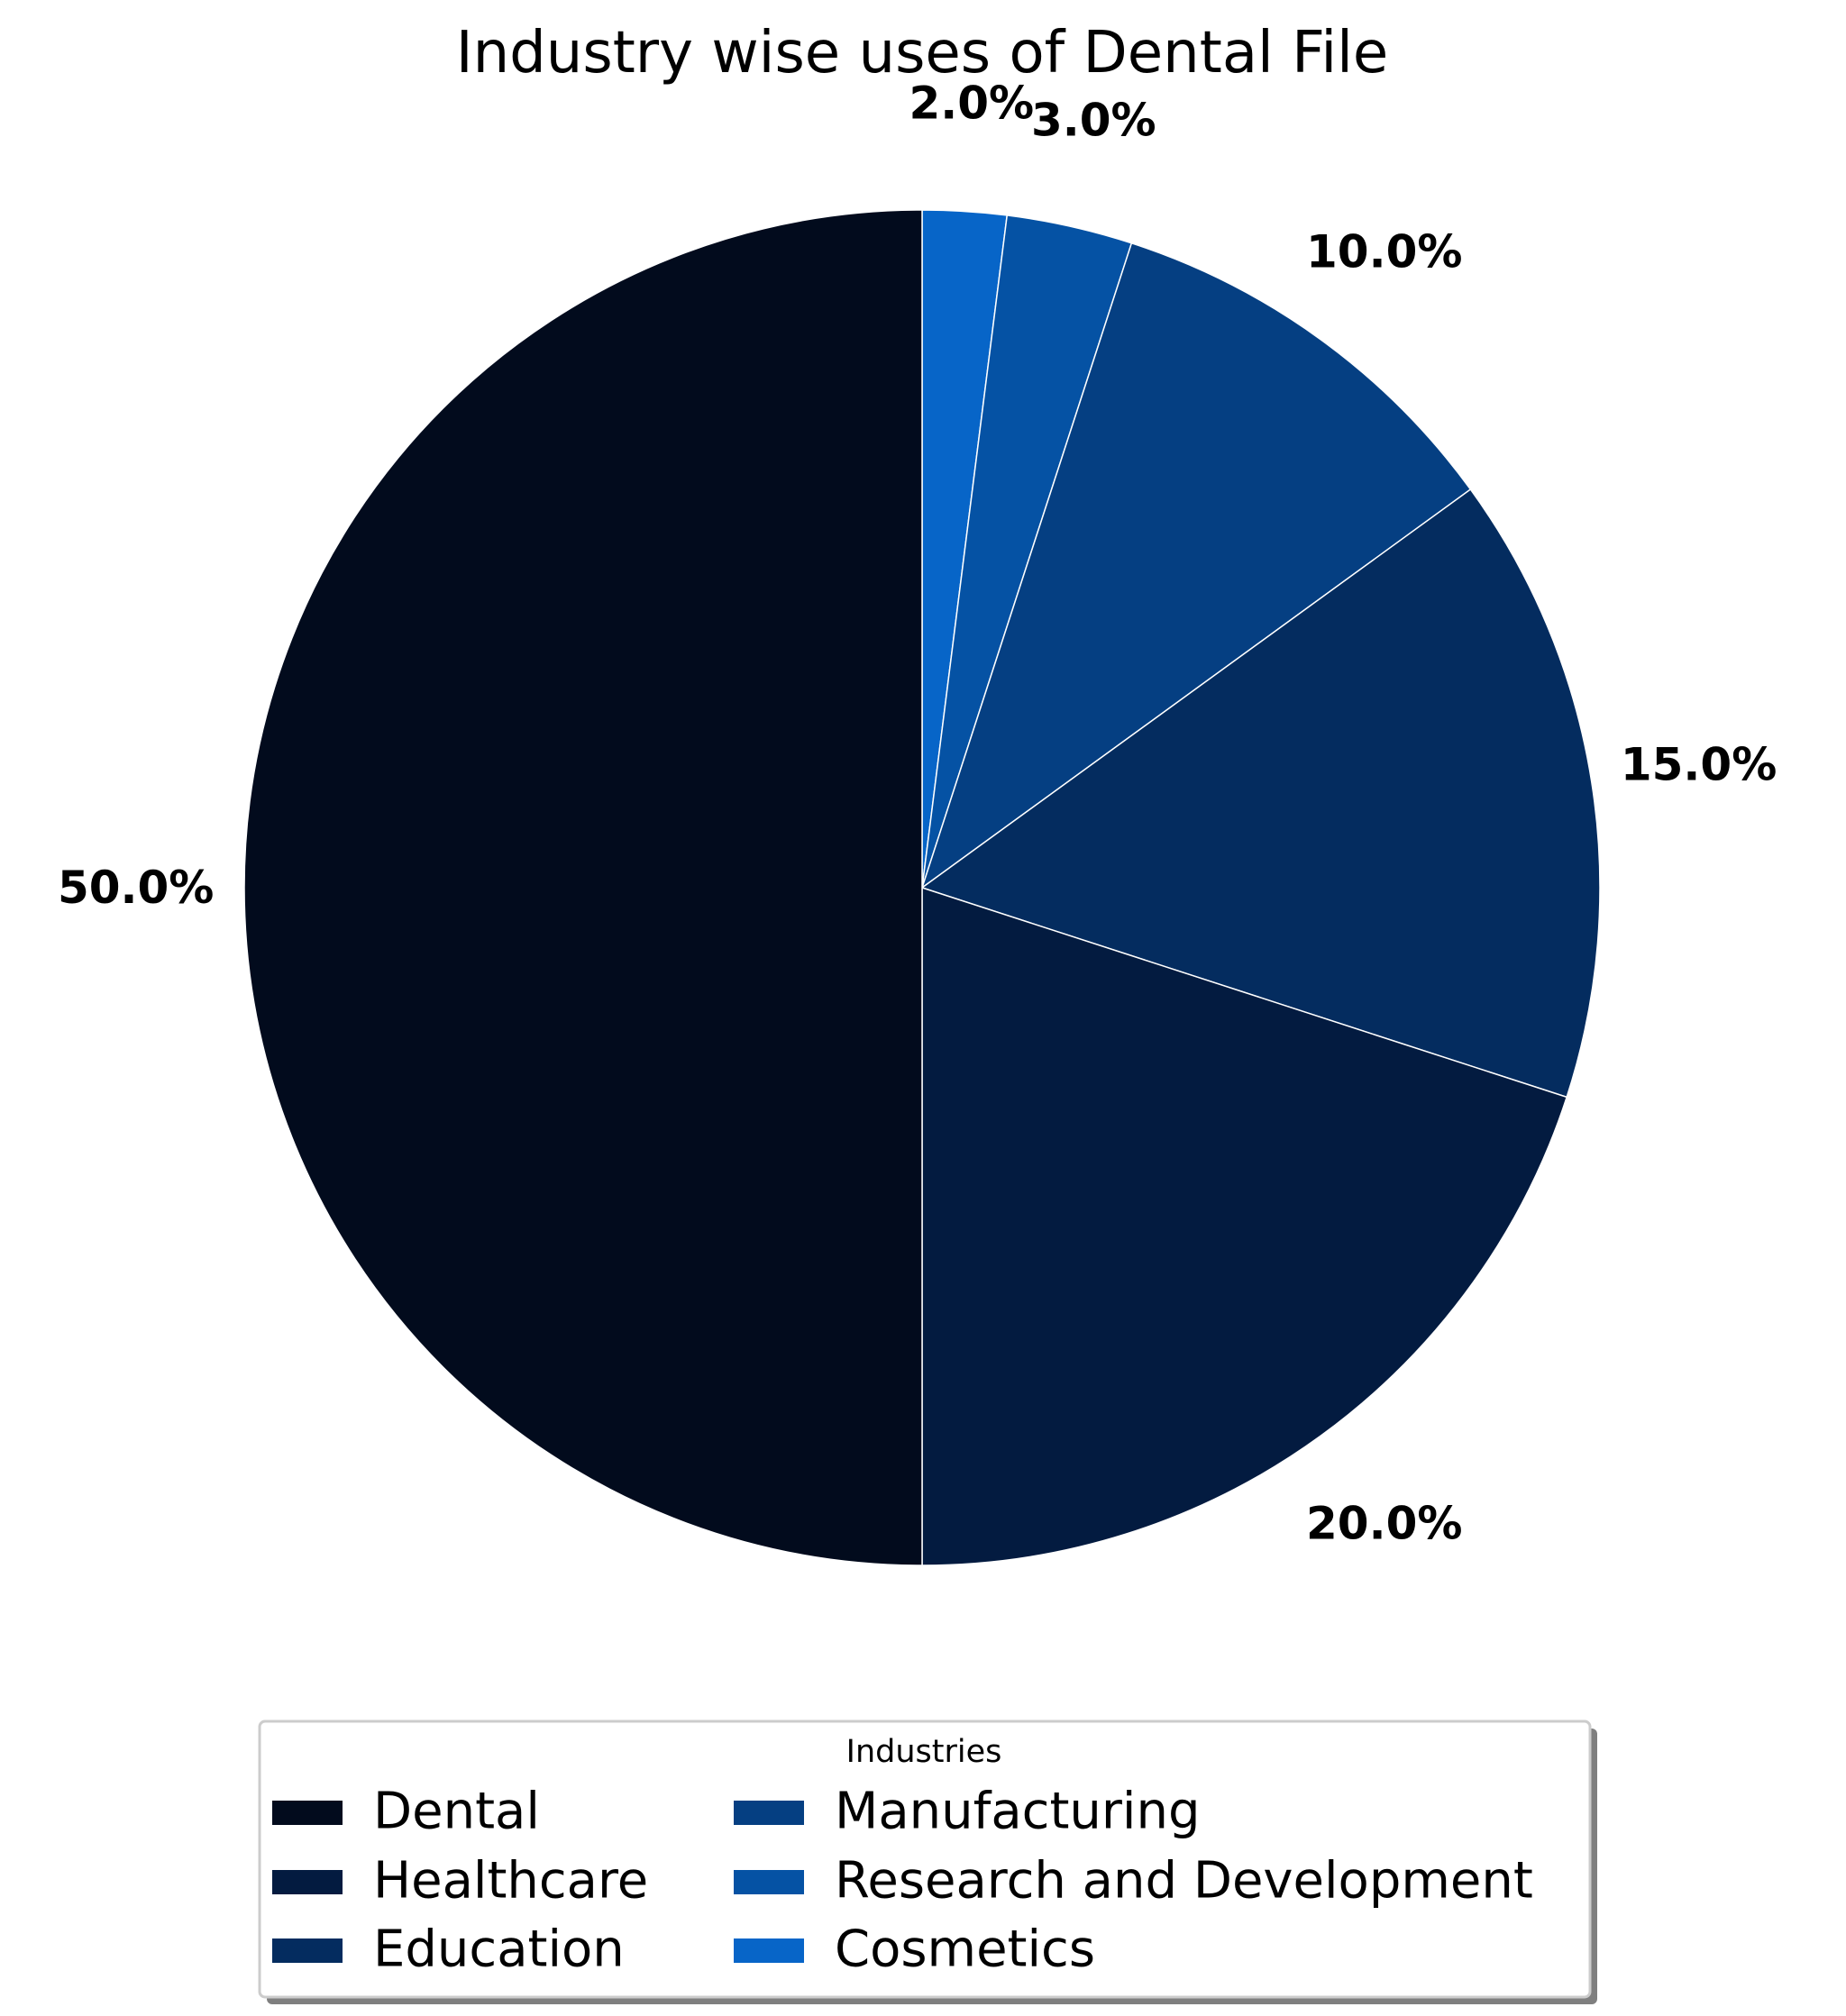  Describe the element at coordinates (510, 1881) in the screenshot. I see `legend-label-healthcare: Healthcare` at that location.